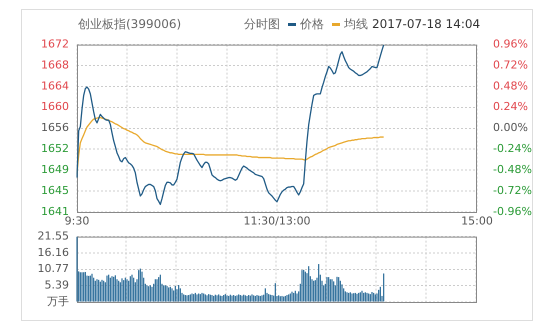 This screenshot has width=552, height=331. What do you see at coordinates (53, 252) in the screenshot?
I see `y-tick-label: 16.16` at bounding box center [53, 252].